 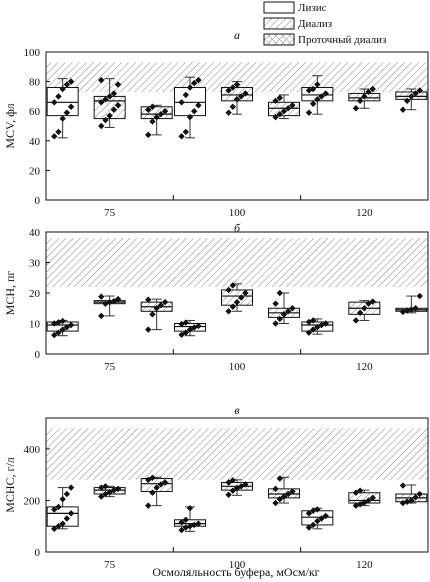 What do you see at coordinates (315, 24) in the screenshot?
I see `legend-label-dialysis: Диализ` at bounding box center [315, 24].